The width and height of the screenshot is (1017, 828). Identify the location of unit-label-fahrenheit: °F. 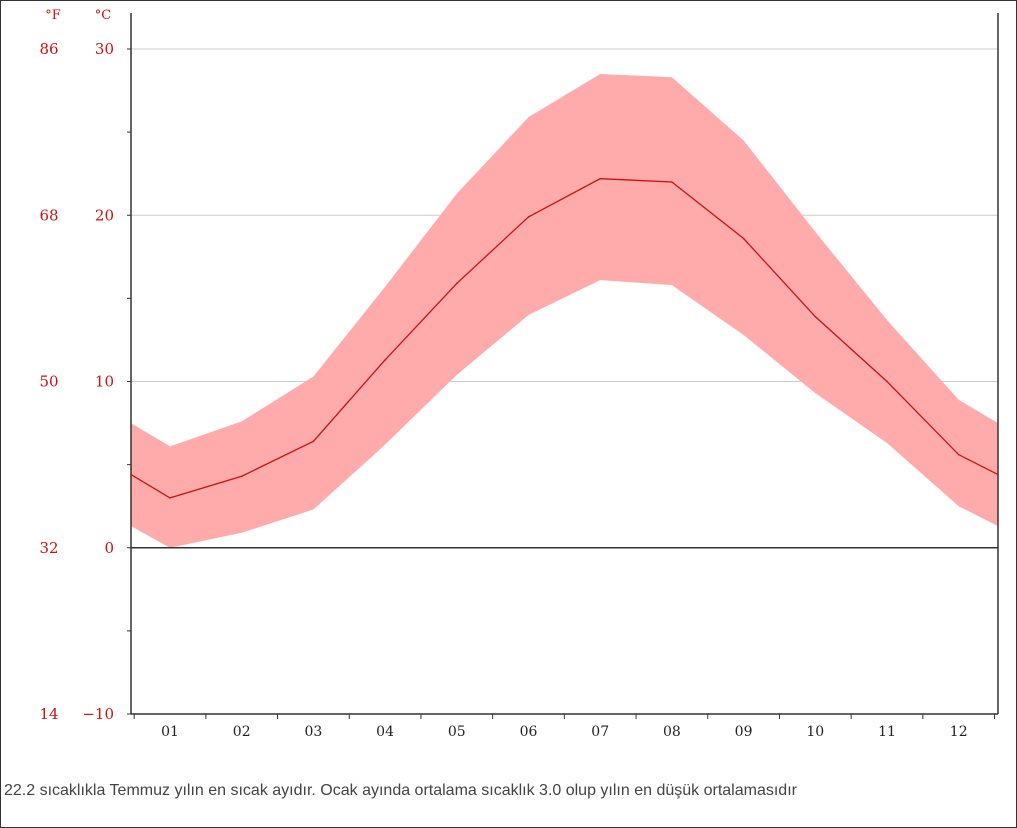
(53, 15).